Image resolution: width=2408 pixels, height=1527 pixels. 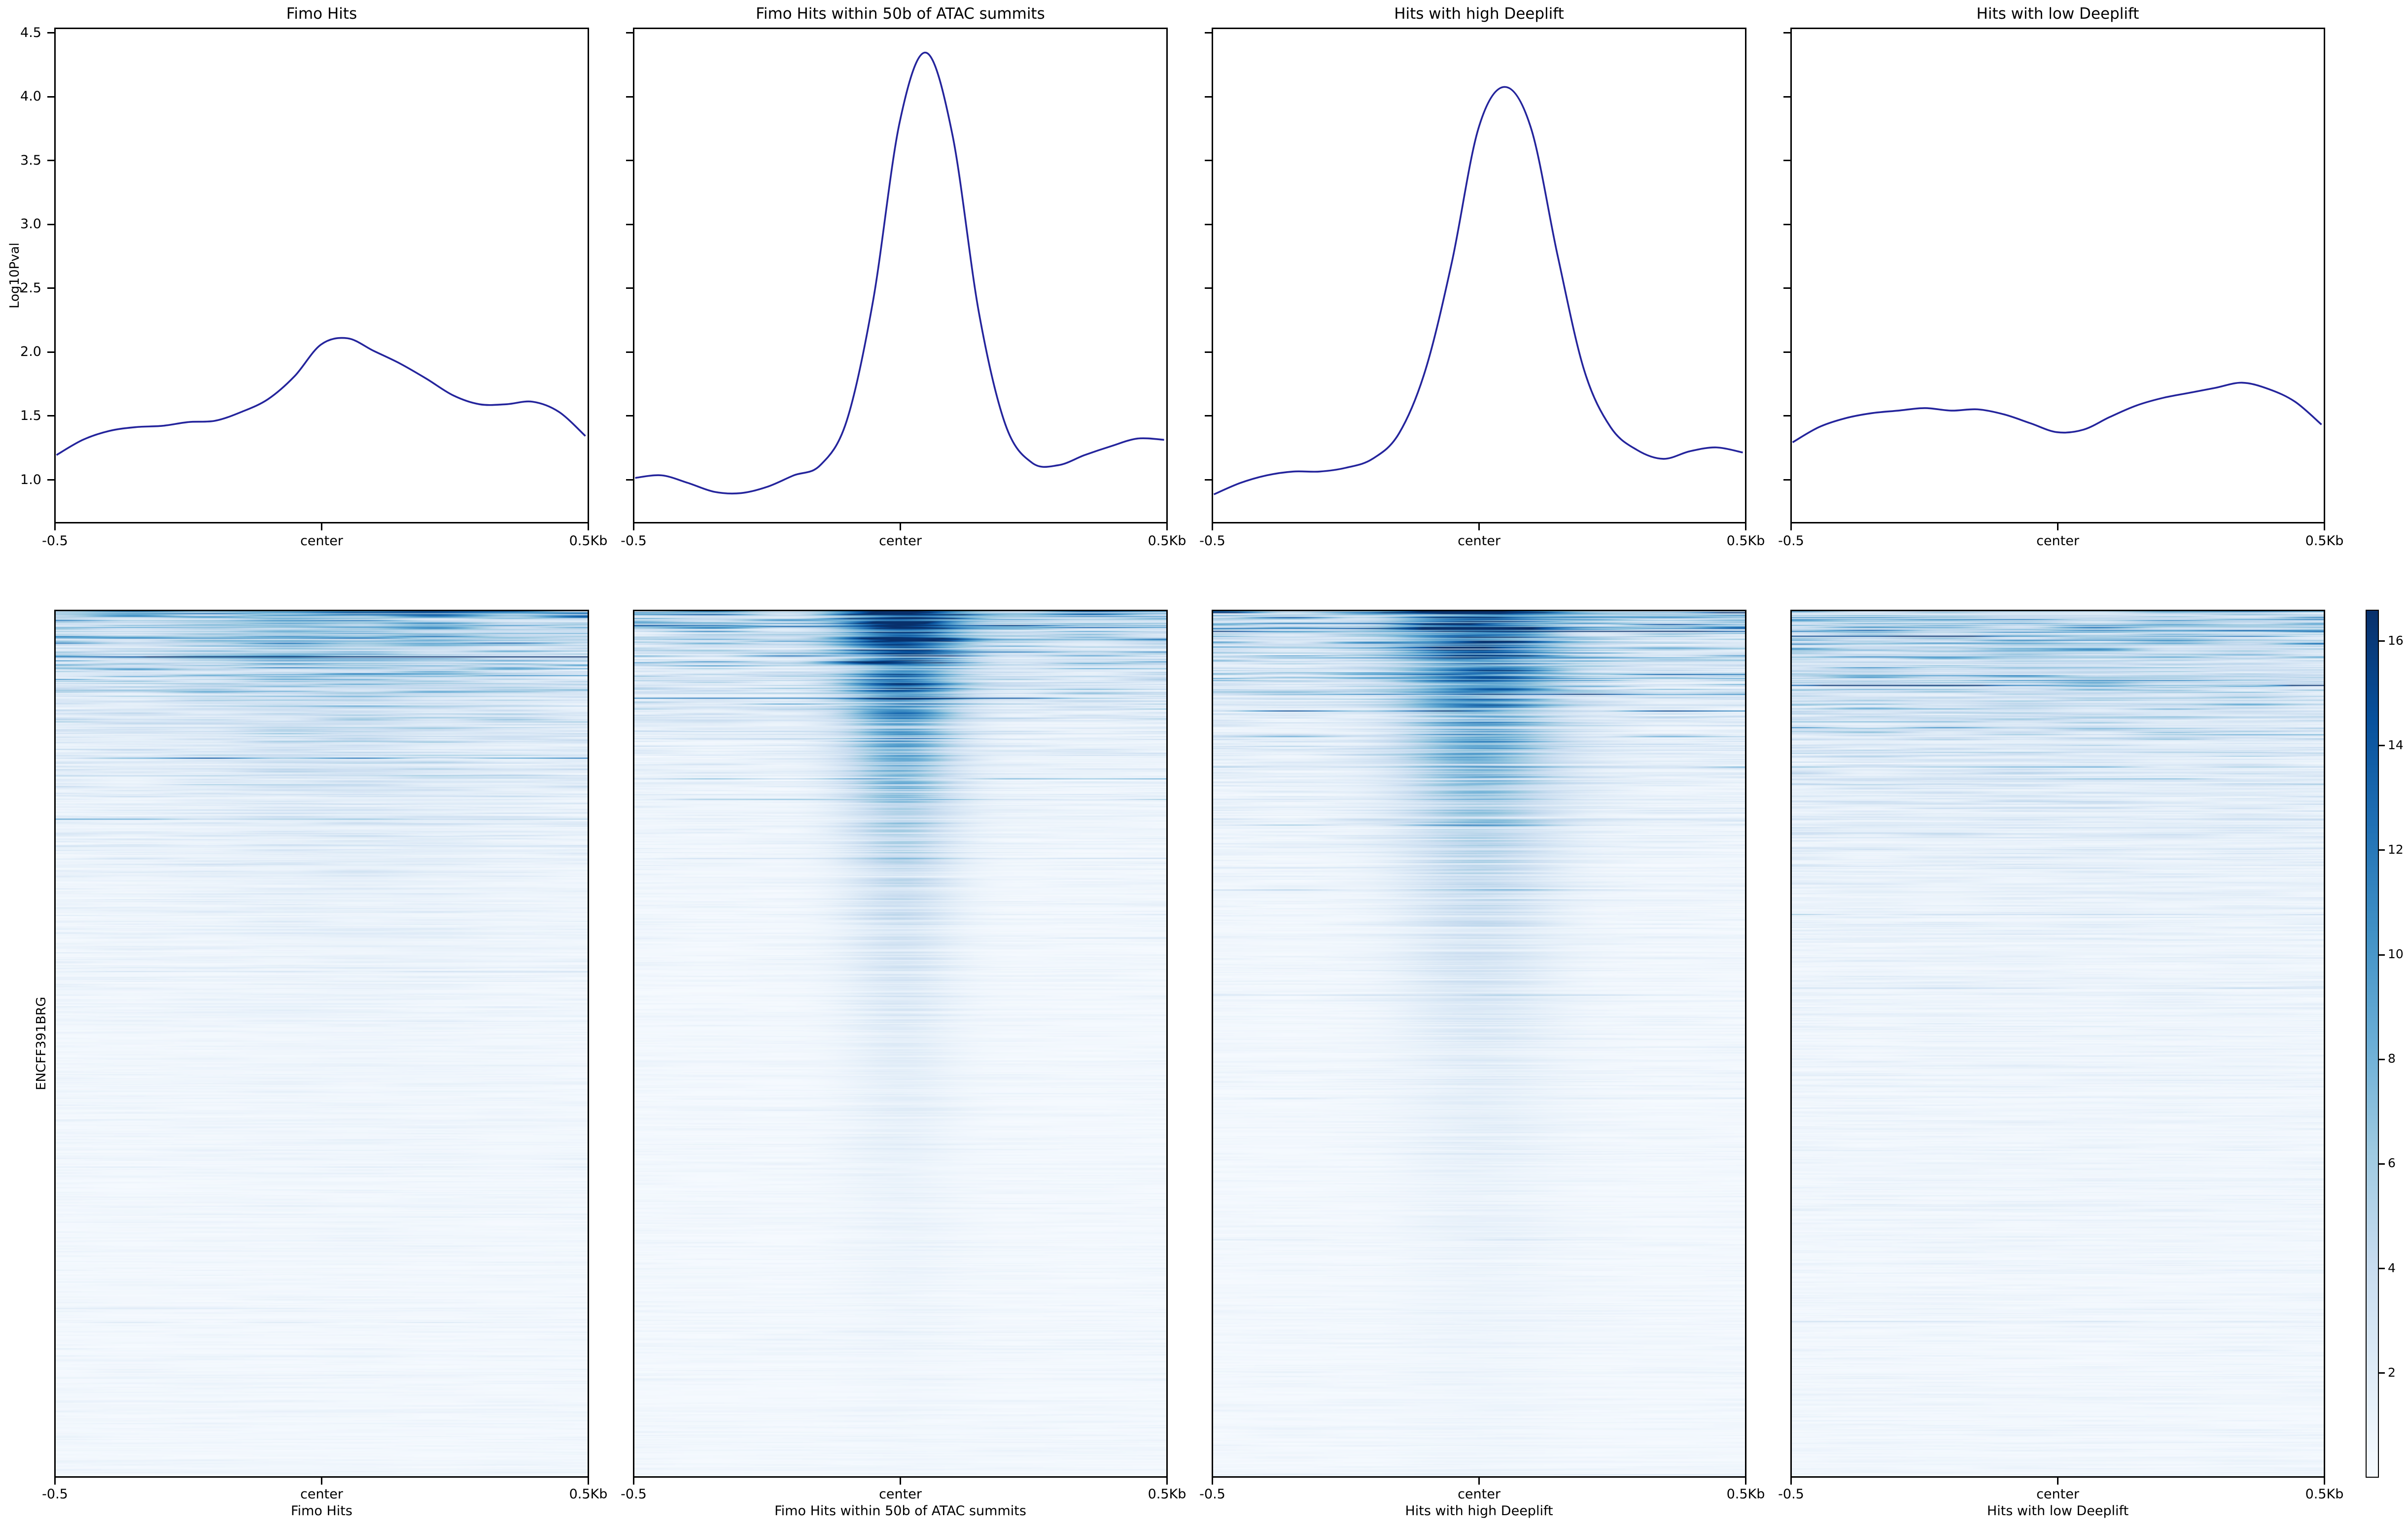 What do you see at coordinates (1479, 14) in the screenshot?
I see `panel-title-3: Hits with high Deeplift` at bounding box center [1479, 14].